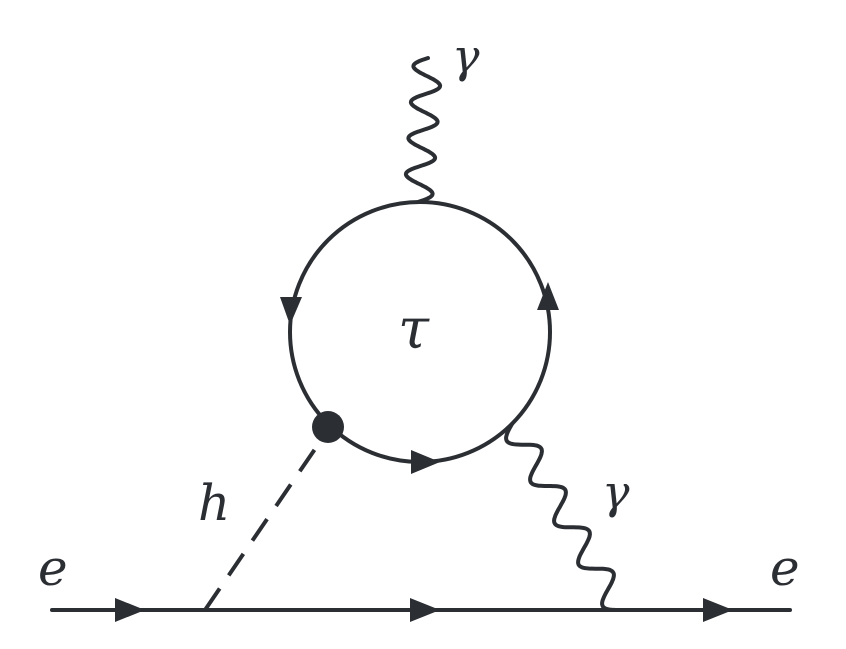 Image resolution: width=846 pixels, height=649 pixels. I want to click on higgs-vertex-dot, so click(328, 427).